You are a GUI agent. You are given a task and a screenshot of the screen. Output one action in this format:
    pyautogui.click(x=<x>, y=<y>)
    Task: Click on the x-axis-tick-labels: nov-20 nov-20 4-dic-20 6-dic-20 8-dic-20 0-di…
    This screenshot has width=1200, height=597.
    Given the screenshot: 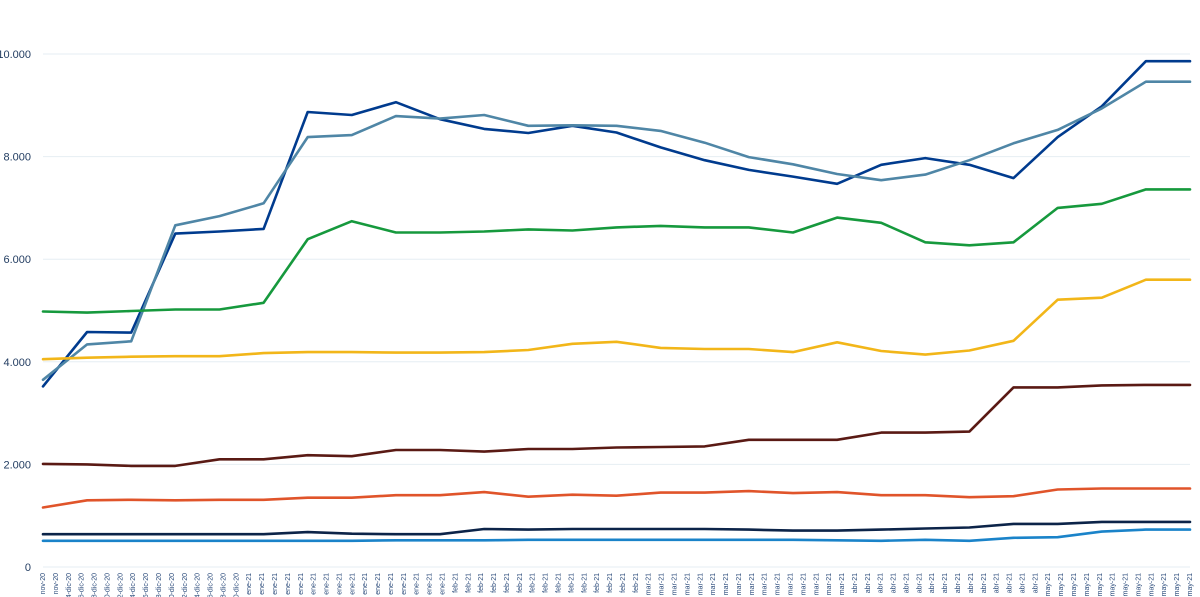 What is the action you would take?
    pyautogui.click(x=617, y=585)
    